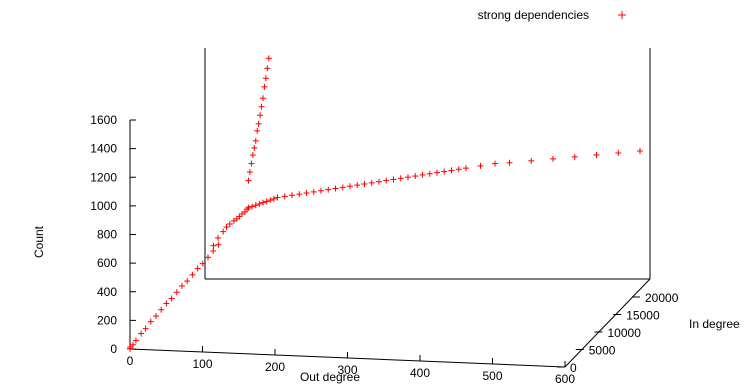 Image resolution: width=746 pixels, height=385 pixels. I want to click on x-tick-label: 300, so click(347, 370).